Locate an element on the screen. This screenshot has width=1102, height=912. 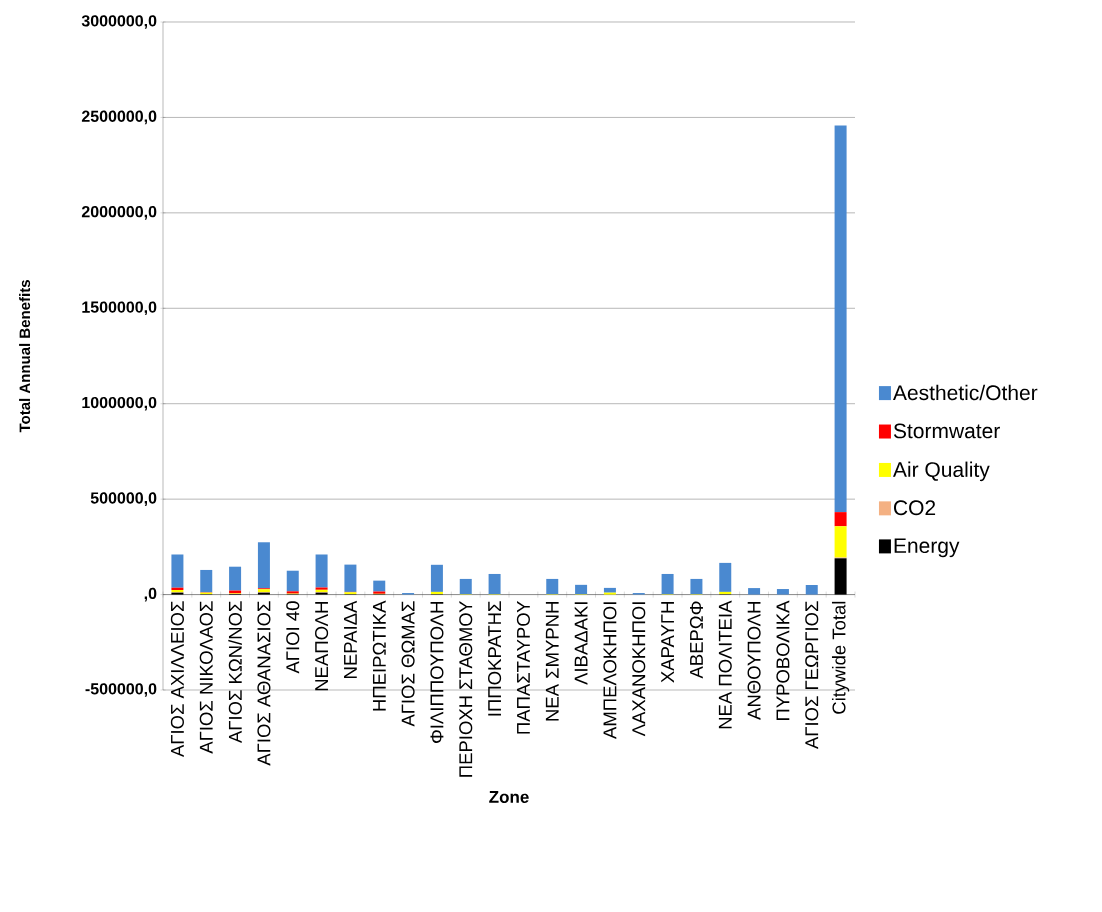
legend-label: Stormwater is located at coordinates (946, 431).